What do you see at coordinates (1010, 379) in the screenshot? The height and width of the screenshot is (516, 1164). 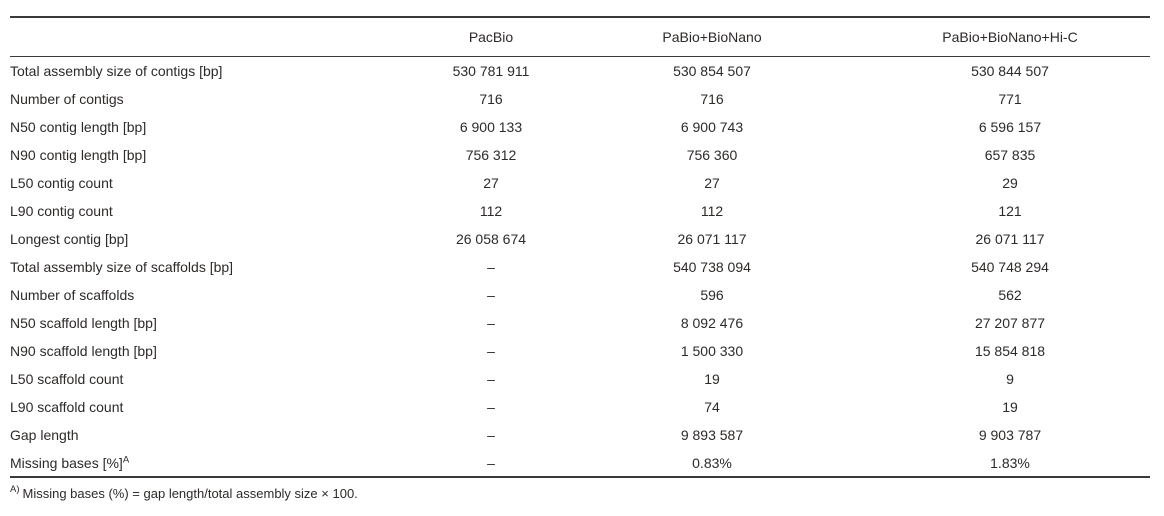 I see `value-cell-pabio-bionano-hic: 9` at bounding box center [1010, 379].